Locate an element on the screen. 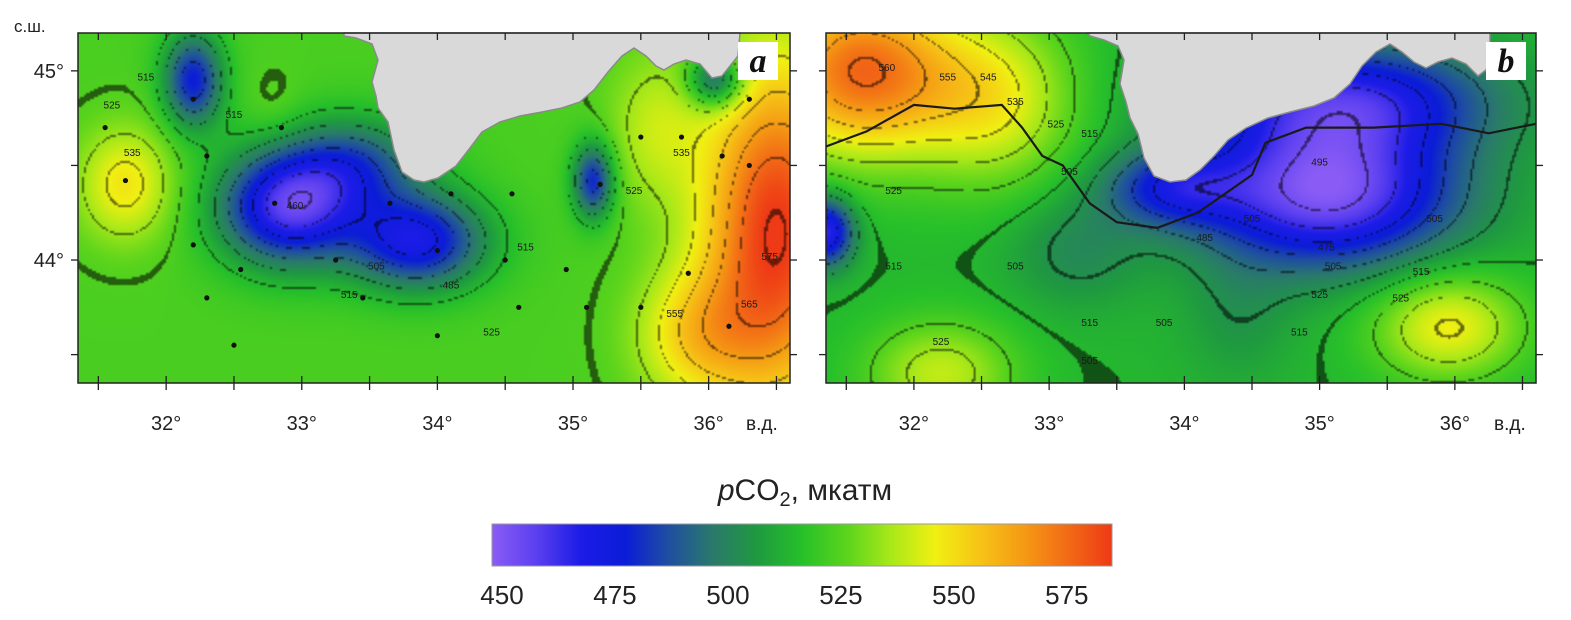 Image resolution: width=1571 pixels, height=620 pixels. colorbar-title: pCO2, мкатм is located at coordinates (804, 492).